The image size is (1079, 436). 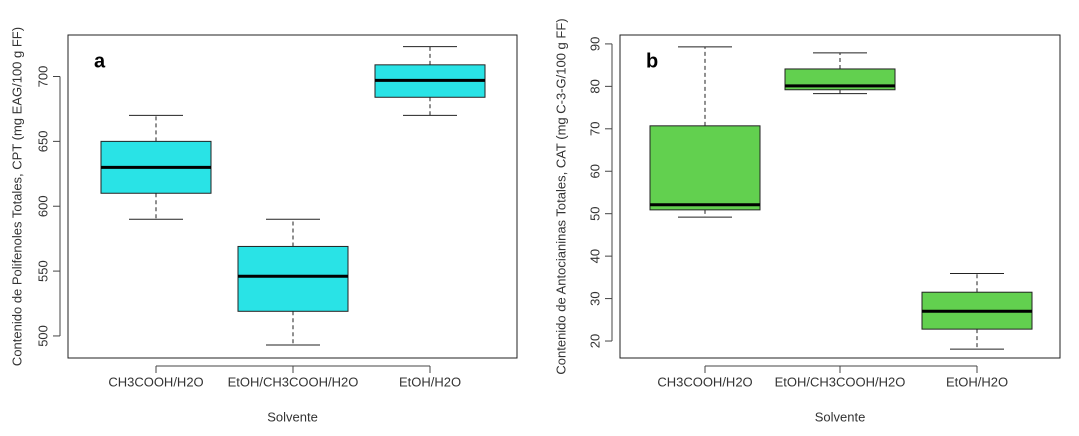 I want to click on y-tick-label: 700, so click(x=42, y=77).